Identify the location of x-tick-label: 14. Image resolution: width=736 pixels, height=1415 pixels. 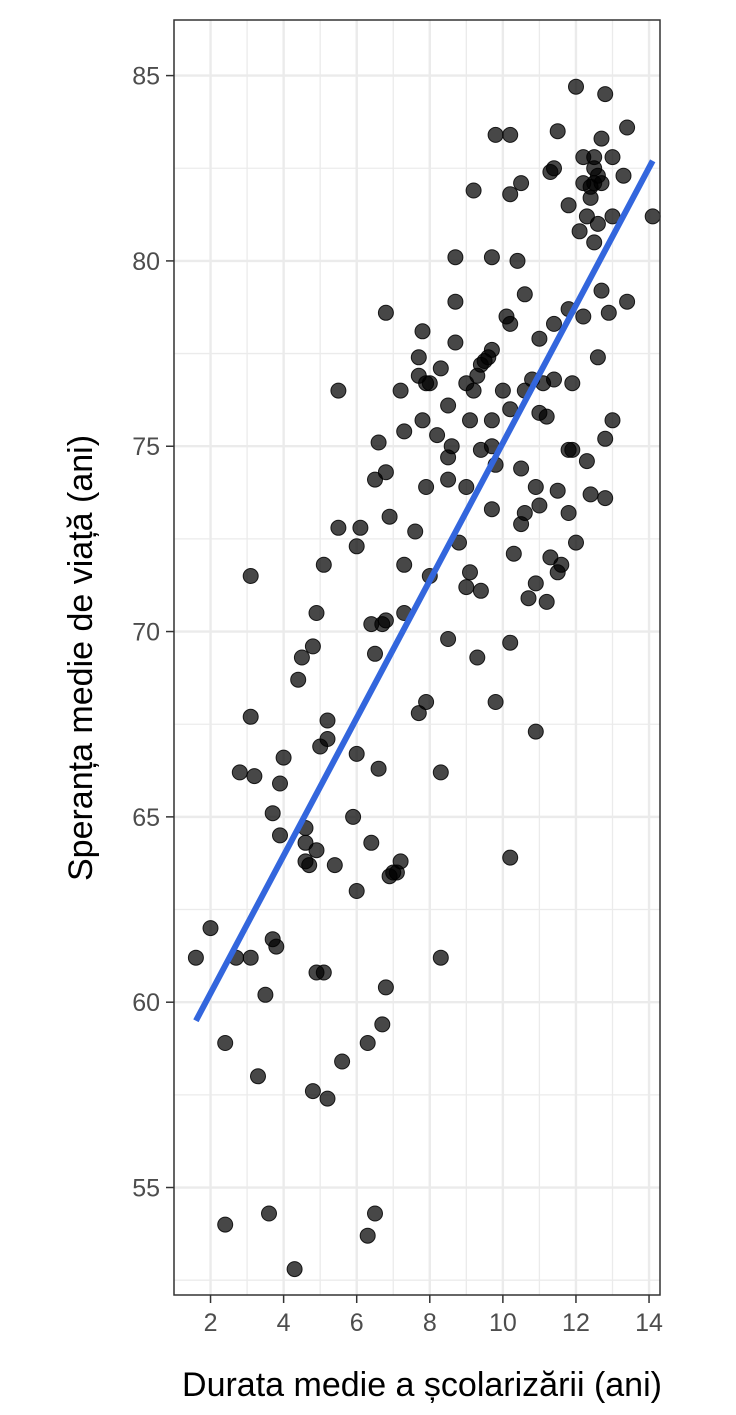
(649, 1323).